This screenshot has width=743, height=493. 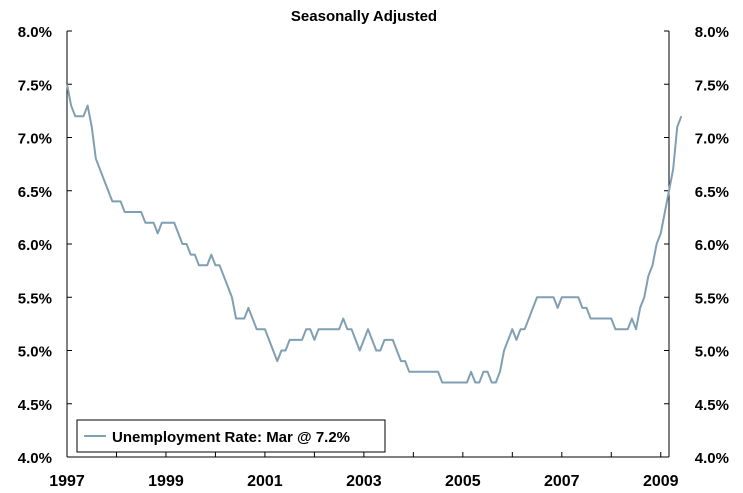 I want to click on legend: Unemployment Rate: Mar @ 7.2%, so click(x=231, y=436).